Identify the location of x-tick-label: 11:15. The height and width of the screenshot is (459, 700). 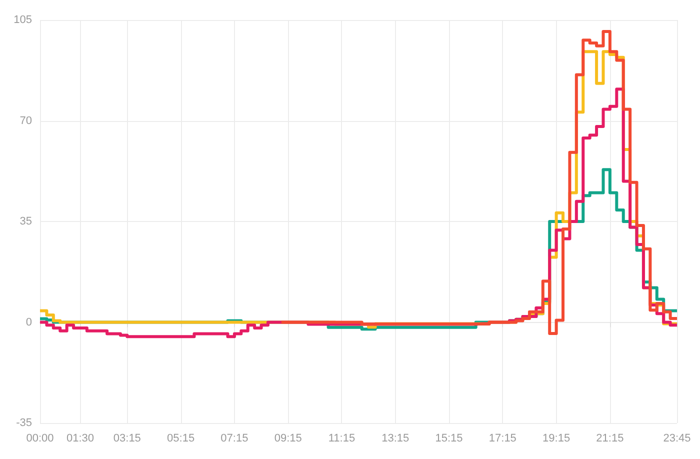
(342, 438).